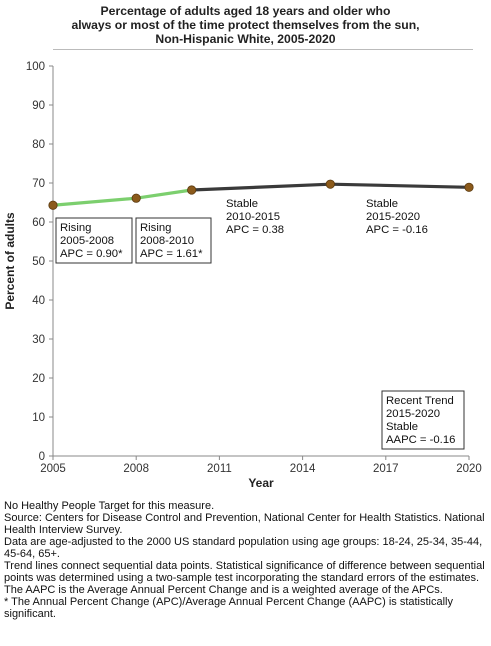  What do you see at coordinates (10, 261) in the screenshot?
I see `y-axis-label: Percent of adults` at bounding box center [10, 261].